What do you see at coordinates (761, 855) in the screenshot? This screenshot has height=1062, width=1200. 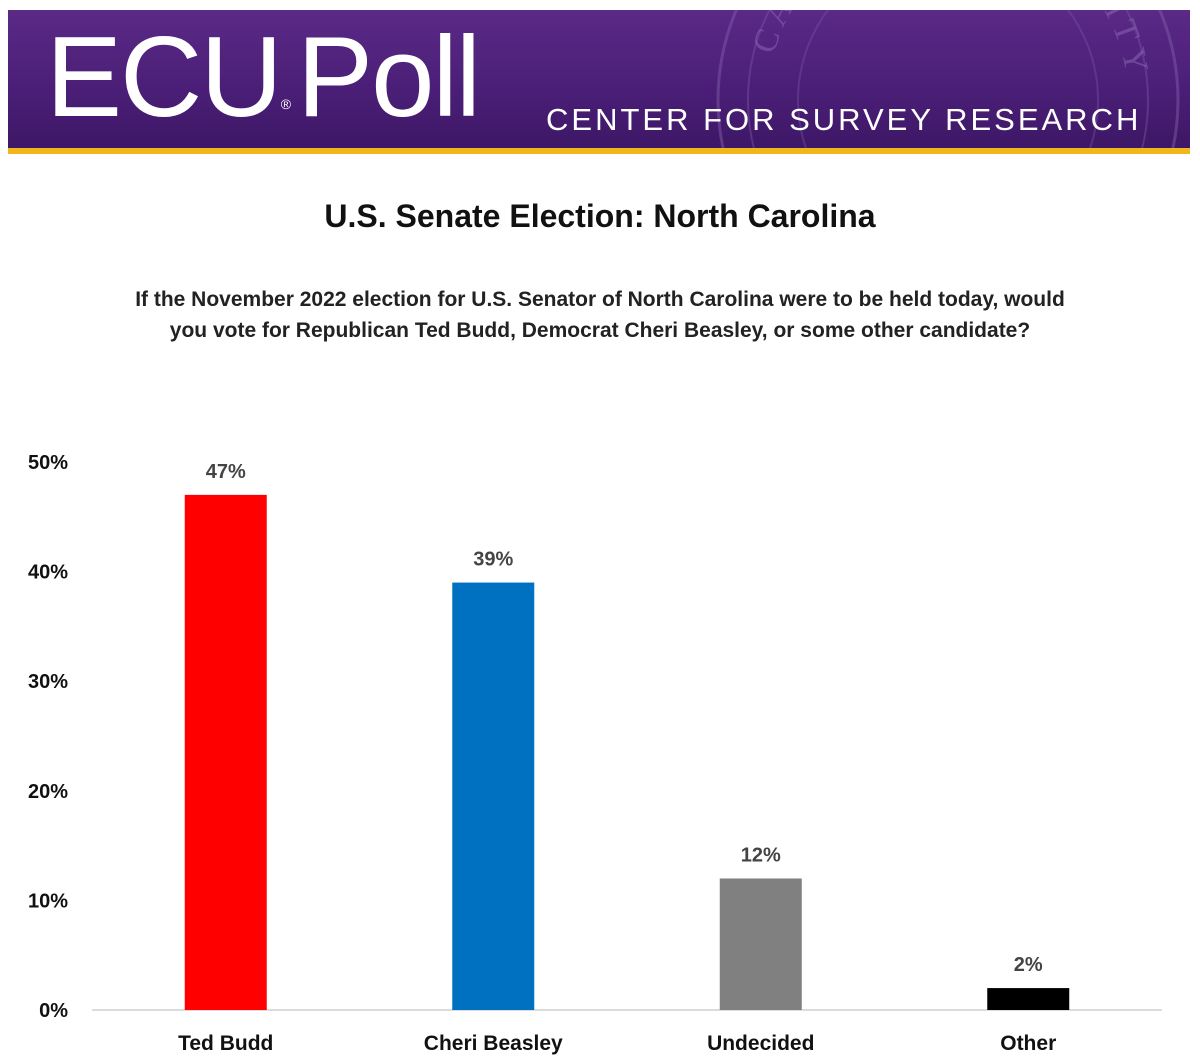 I see `data-label: 12%` at bounding box center [761, 855].